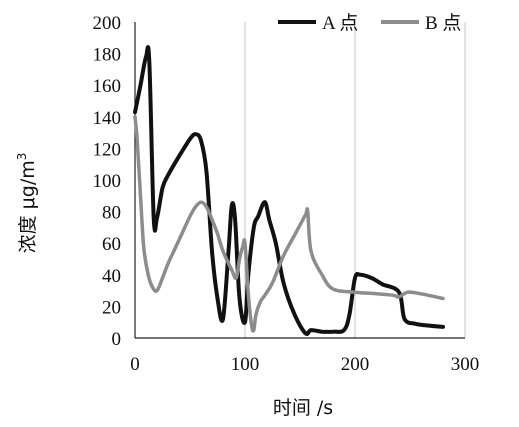 The width and height of the screenshot is (519, 427). Describe the element at coordinates (369, 23) in the screenshot. I see `legend: A 点 B 点` at that location.